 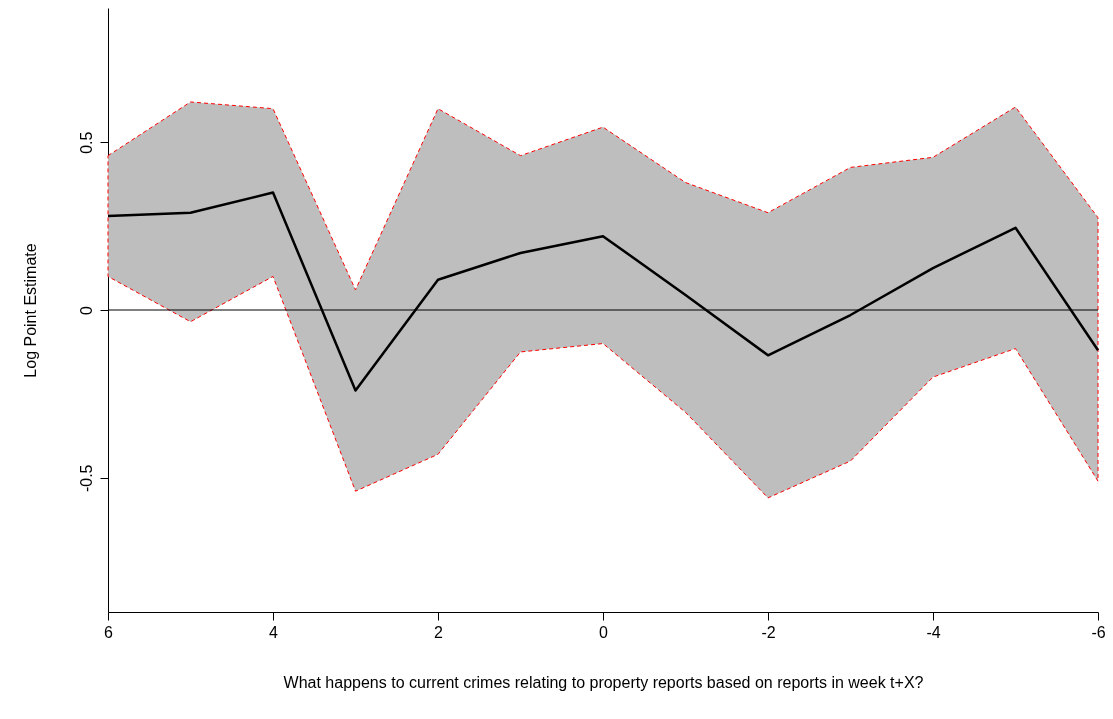 What do you see at coordinates (86, 142) in the screenshot?
I see `y-tick-label: 0.5` at bounding box center [86, 142].